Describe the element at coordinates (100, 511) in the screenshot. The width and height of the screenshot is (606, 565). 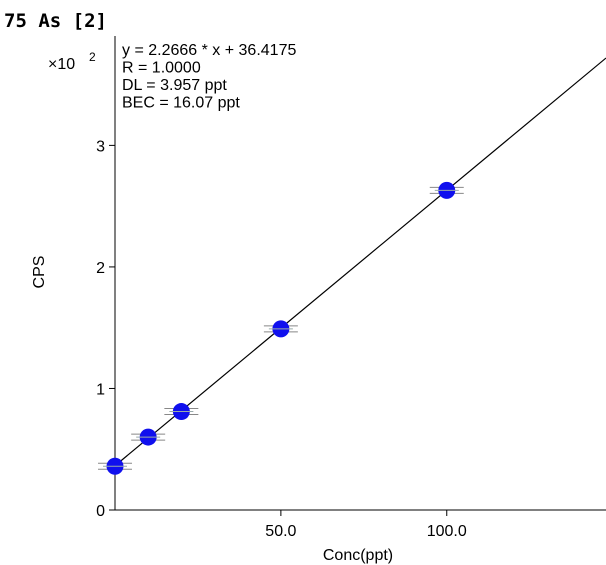
I see `y-tick-label: 0` at that location.